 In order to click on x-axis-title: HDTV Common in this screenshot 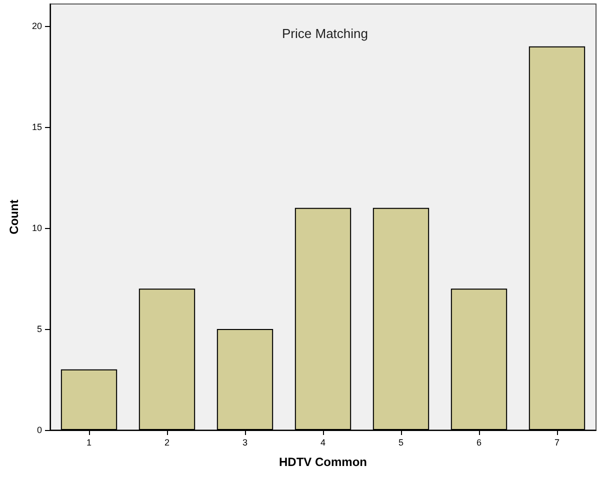, I will do `click(323, 462)`.